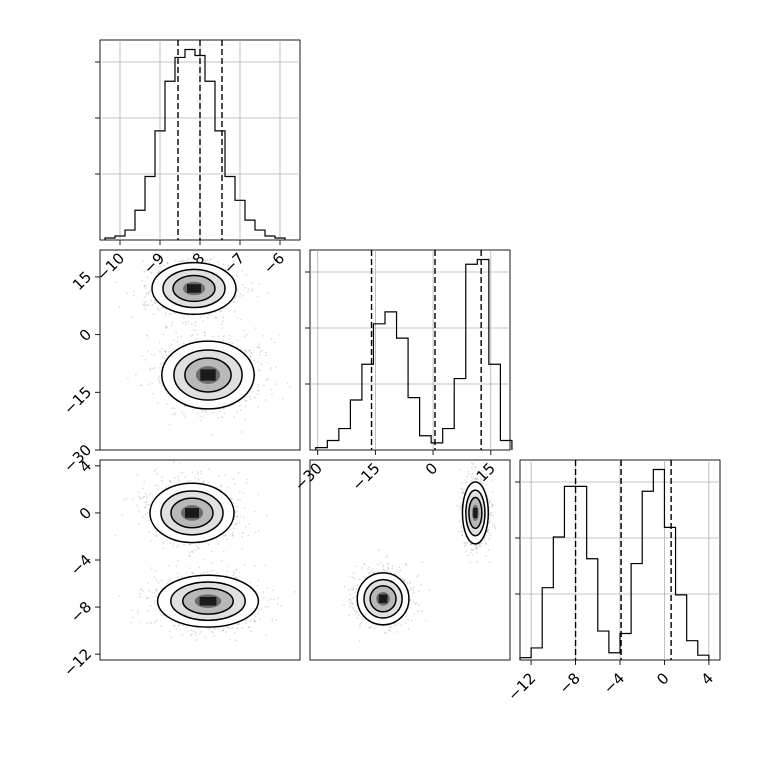 The height and width of the screenshot is (760, 760). I want to click on histogram-step, so click(414, 354).